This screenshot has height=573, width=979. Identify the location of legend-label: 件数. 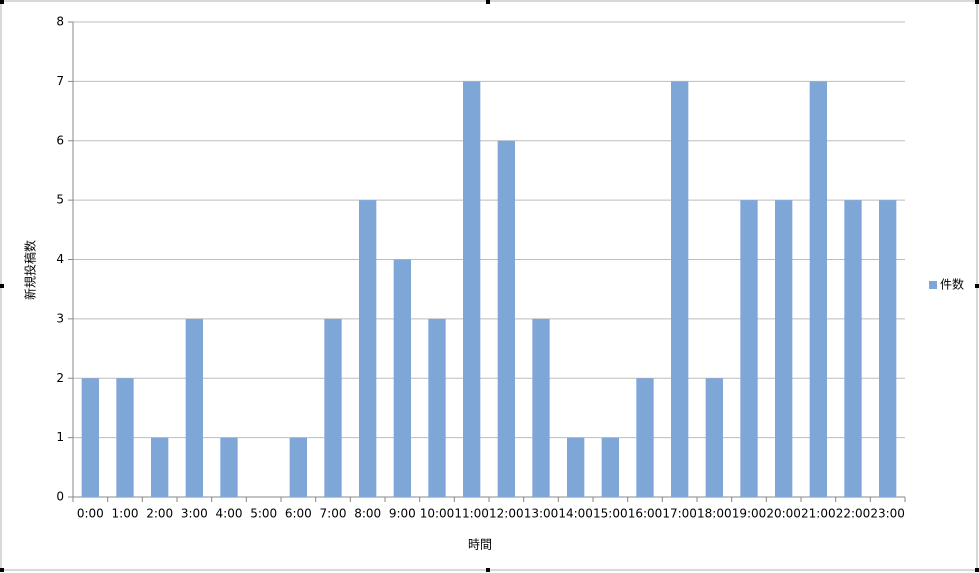
(952, 284).